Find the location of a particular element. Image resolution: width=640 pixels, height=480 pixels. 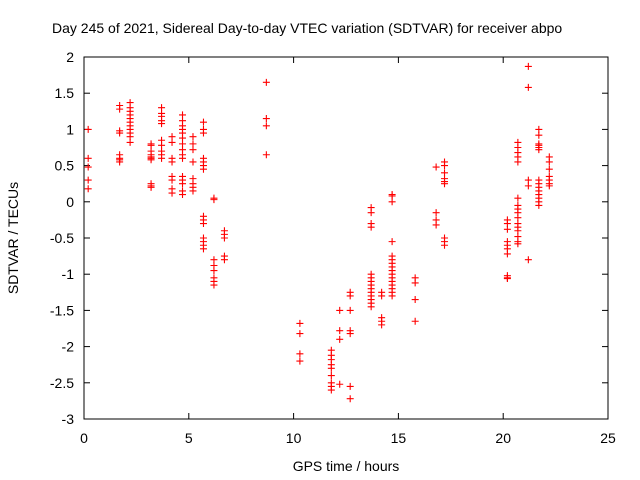

y-tick-label: -0.5 is located at coordinates (62, 238).